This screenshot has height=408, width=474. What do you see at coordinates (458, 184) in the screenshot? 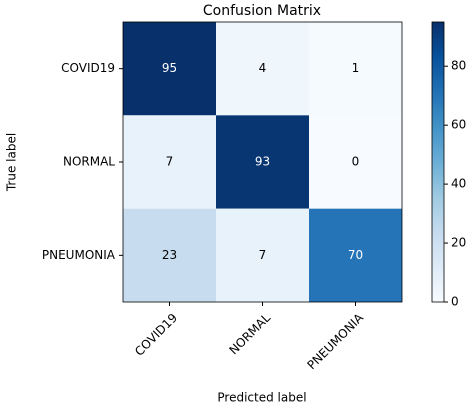
I see `colorbar-tick-label: 40` at bounding box center [458, 184].